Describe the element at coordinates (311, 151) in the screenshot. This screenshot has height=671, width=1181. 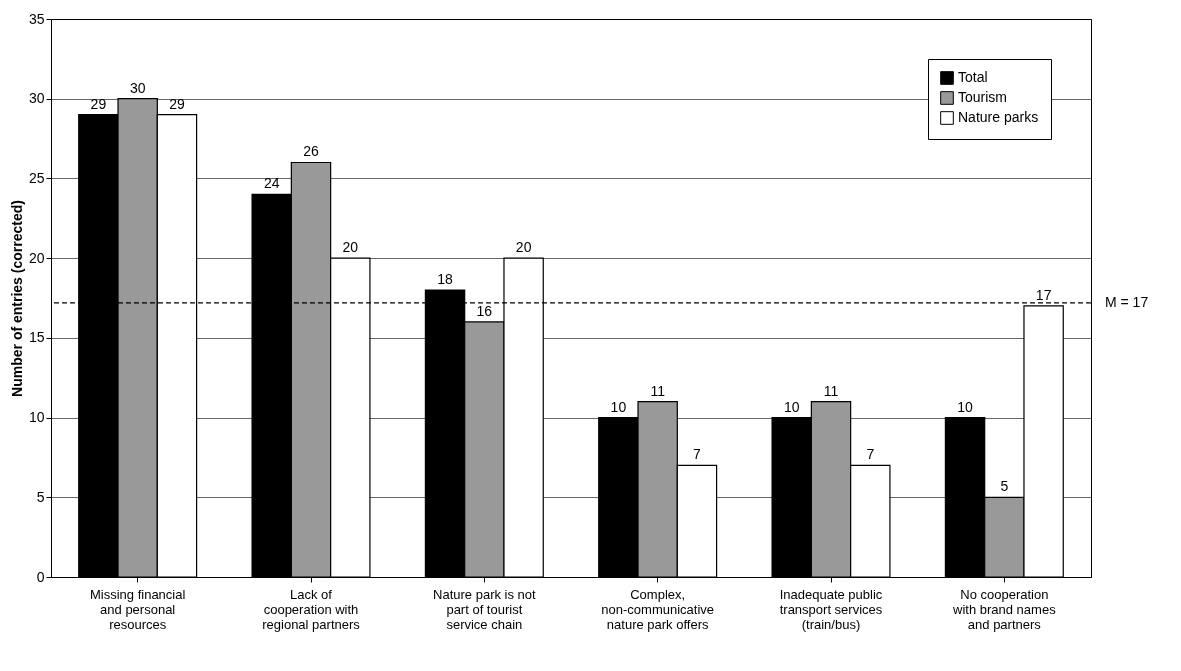
I see `data-label: 26` at that location.